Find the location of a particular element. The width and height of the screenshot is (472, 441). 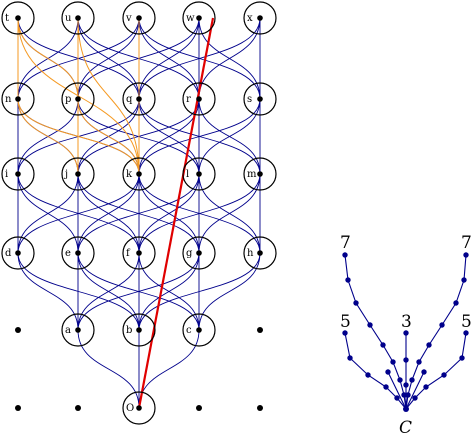

node-label: j is located at coordinates (66, 174).